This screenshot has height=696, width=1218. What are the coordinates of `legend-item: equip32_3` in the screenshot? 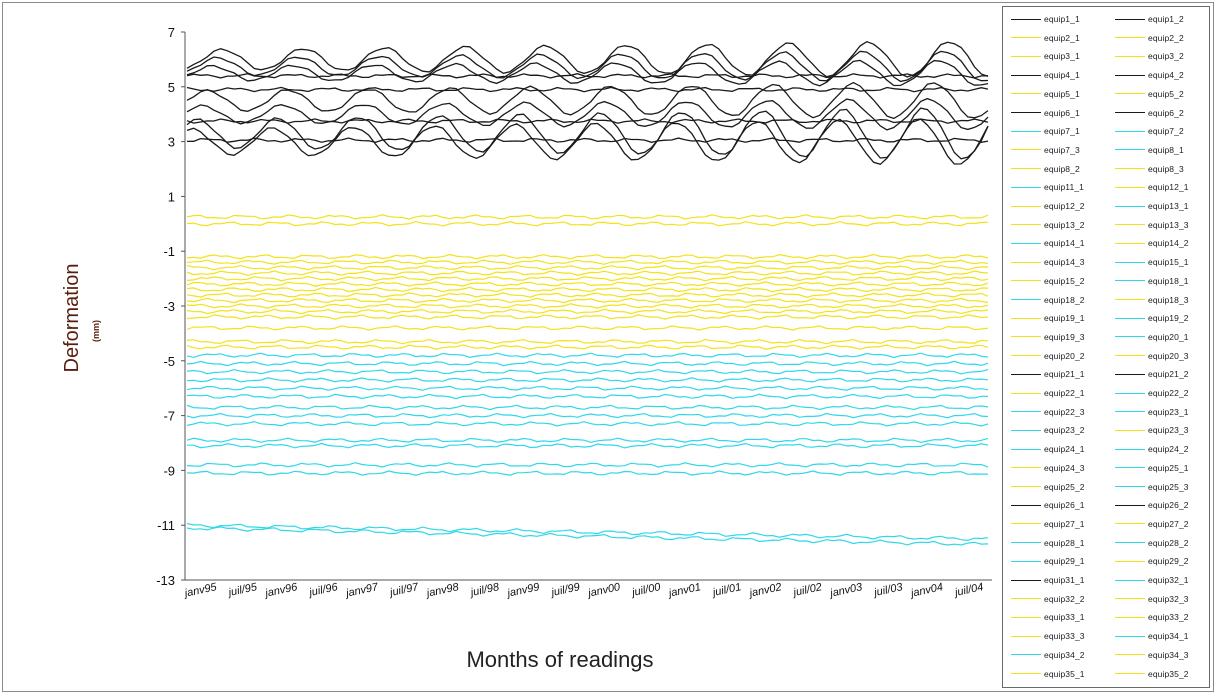 It's located at (1152, 599).